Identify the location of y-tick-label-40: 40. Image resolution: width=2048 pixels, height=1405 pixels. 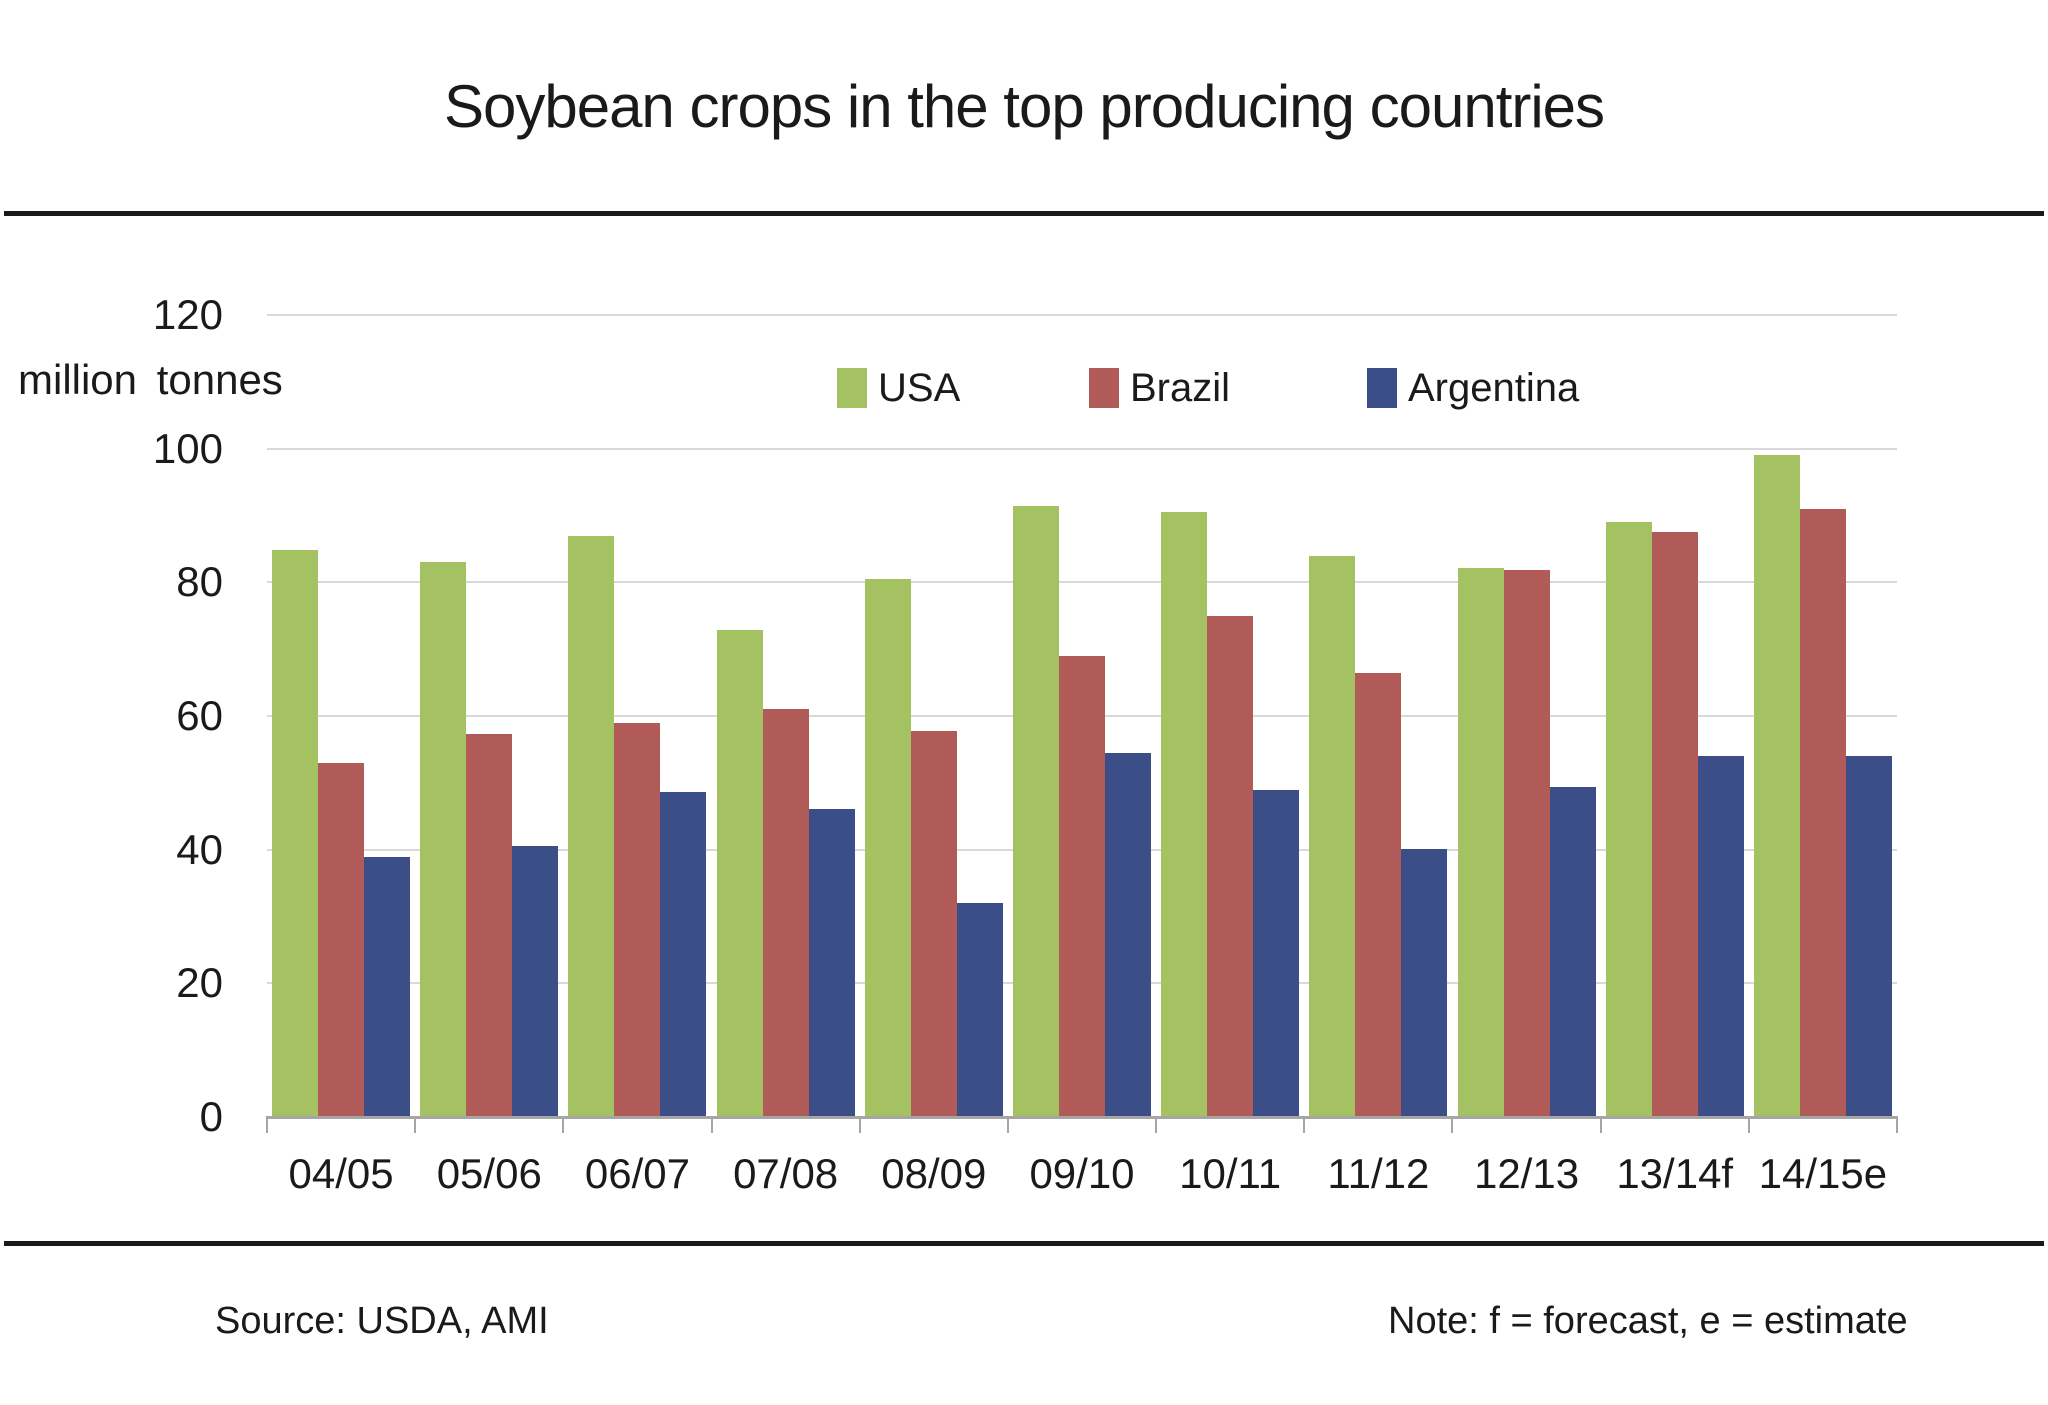
(199, 849).